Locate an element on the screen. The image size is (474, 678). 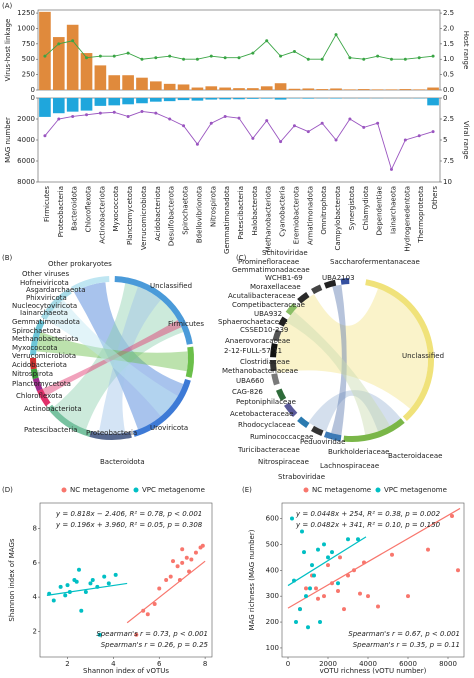
y-tick-label: 1250 is located at coordinates (26, 13).